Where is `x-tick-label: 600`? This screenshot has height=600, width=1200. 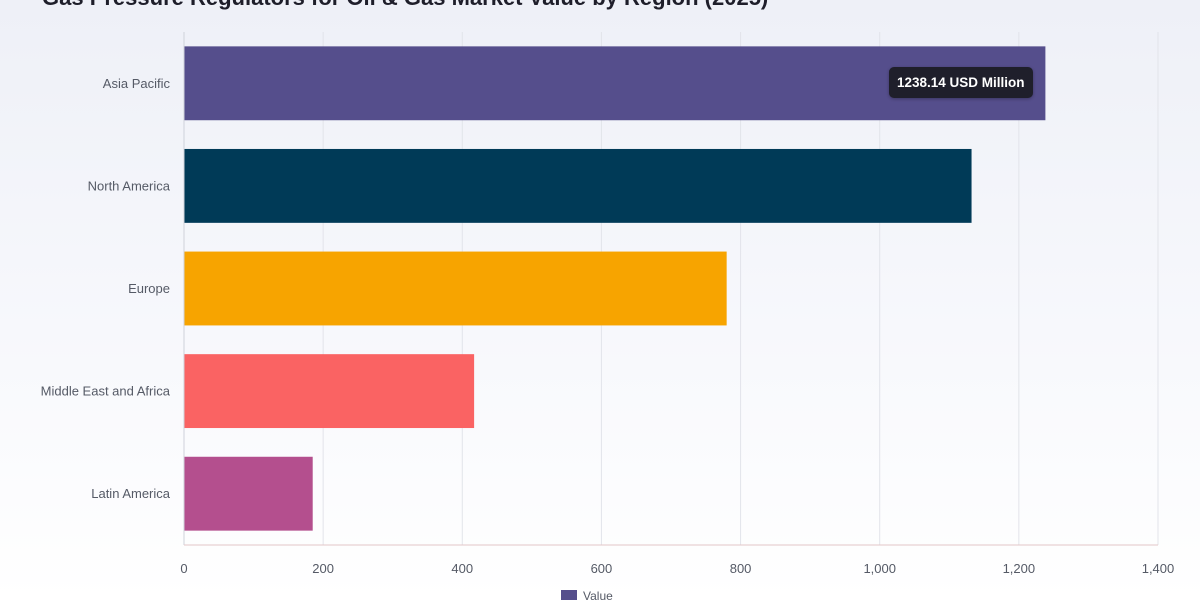 x-tick-label: 600 is located at coordinates (602, 568).